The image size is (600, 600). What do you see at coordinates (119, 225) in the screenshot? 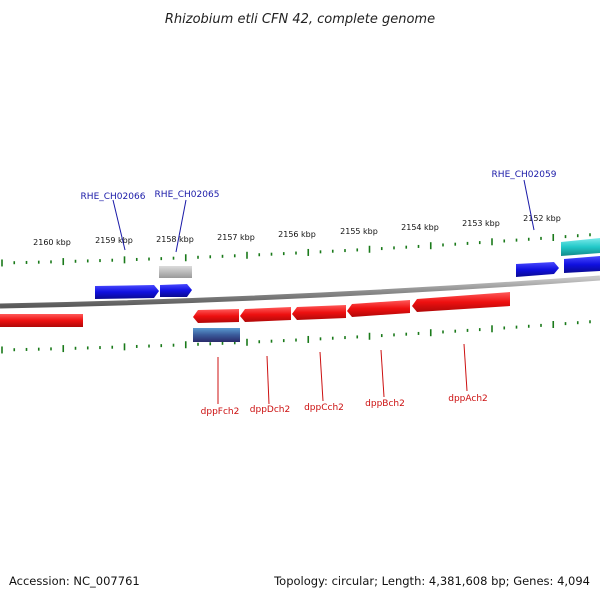
I see `leader-RHE_CH02066` at bounding box center [119, 225].